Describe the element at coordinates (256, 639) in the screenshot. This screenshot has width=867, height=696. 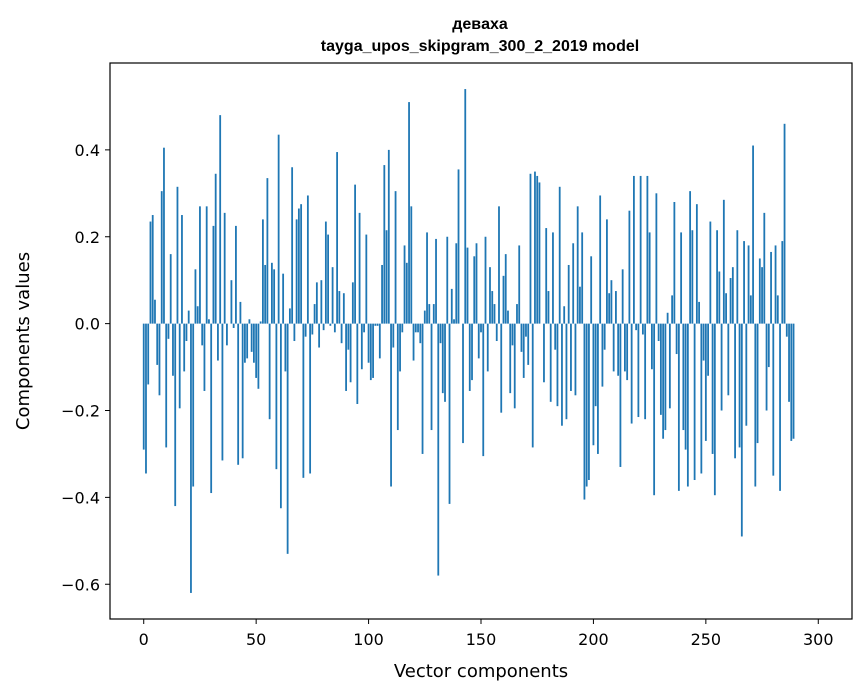
I see `x-tick-label: 50` at that location.